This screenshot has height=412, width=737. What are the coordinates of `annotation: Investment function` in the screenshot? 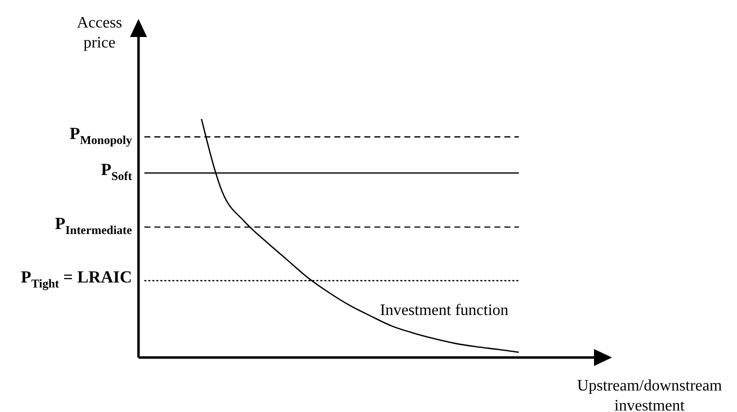 It's located at (444, 310).